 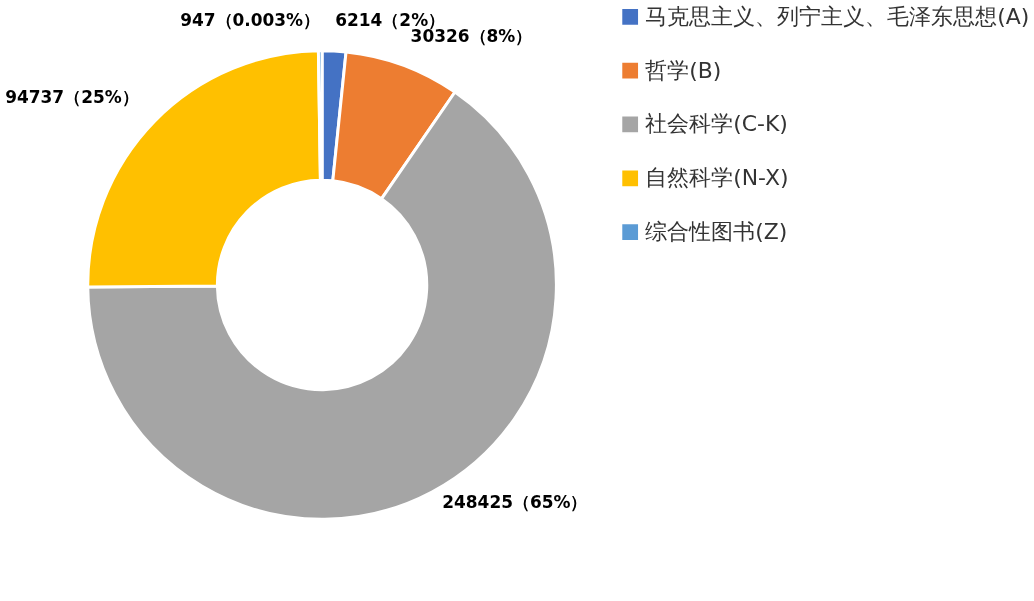 What do you see at coordinates (716, 124) in the screenshot?
I see `legend-label: 社会科学(C-K)` at bounding box center [716, 124].